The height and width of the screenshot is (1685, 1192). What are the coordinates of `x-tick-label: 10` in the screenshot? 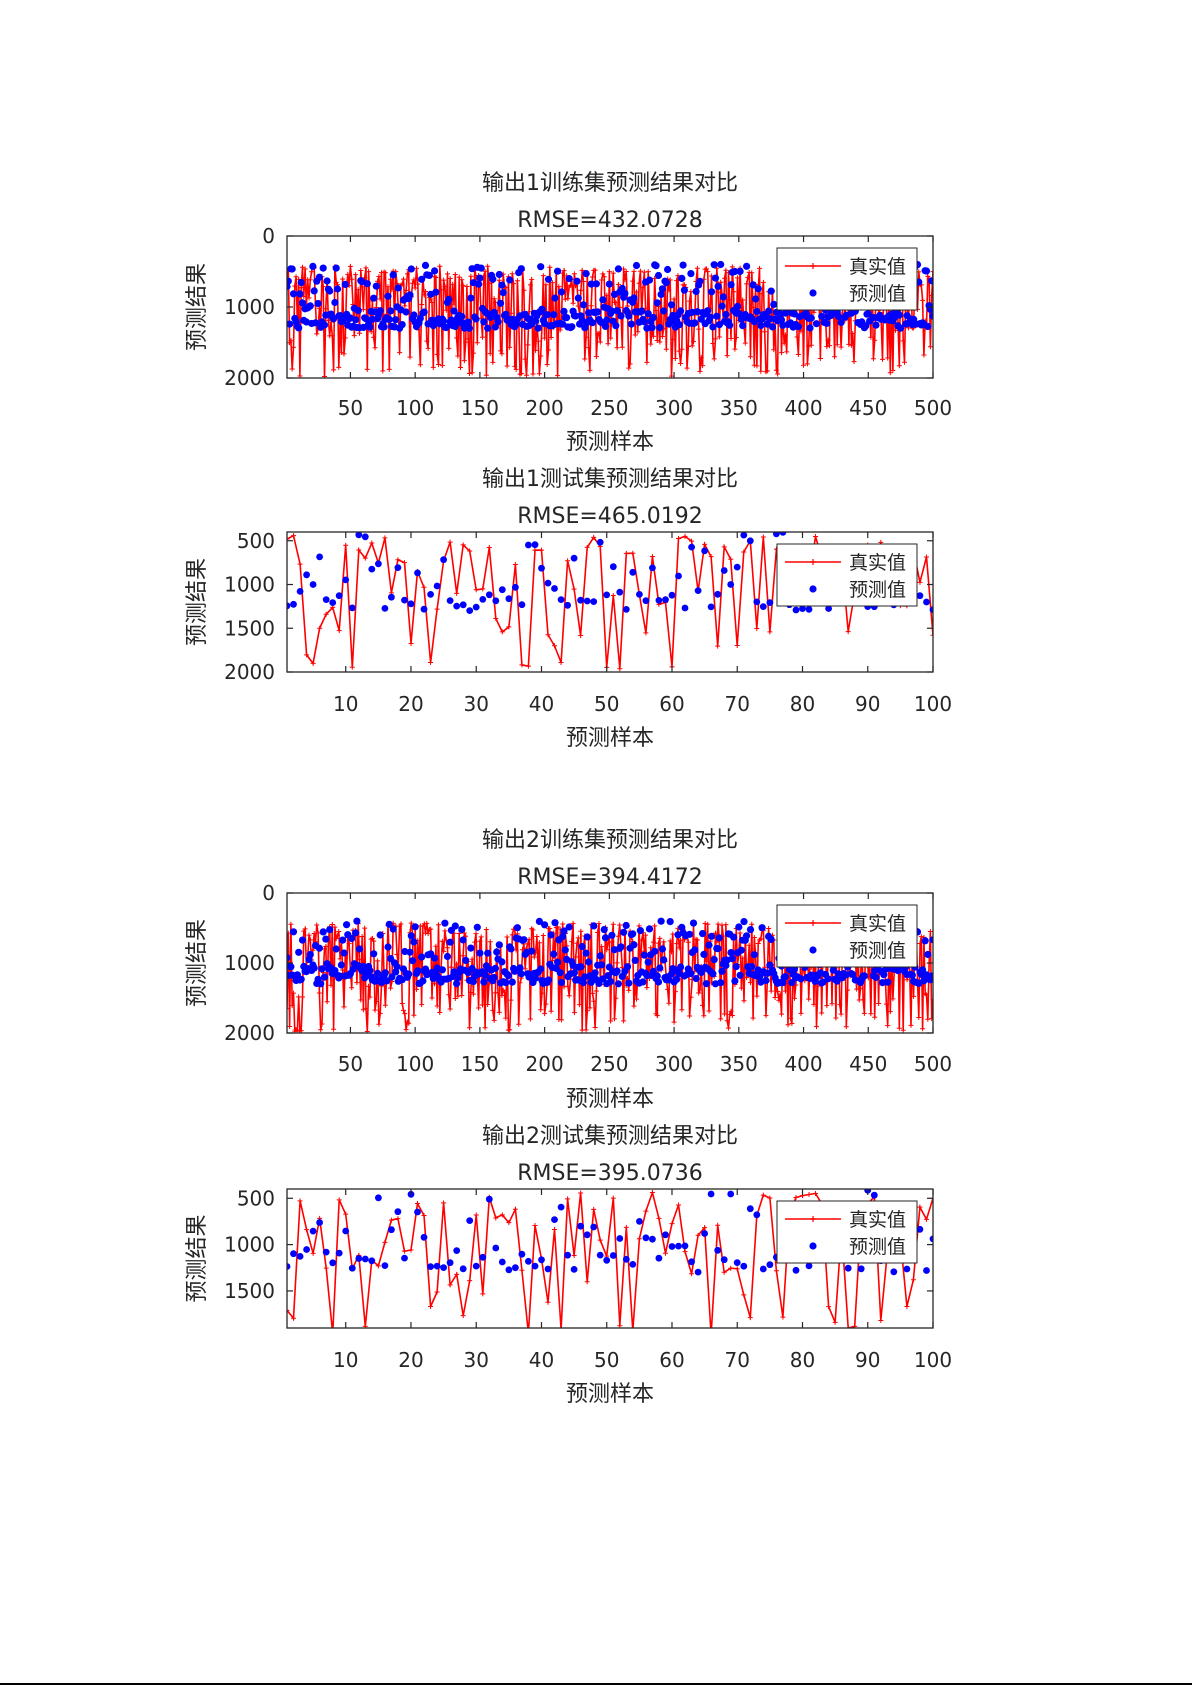 It's located at (345, 704).